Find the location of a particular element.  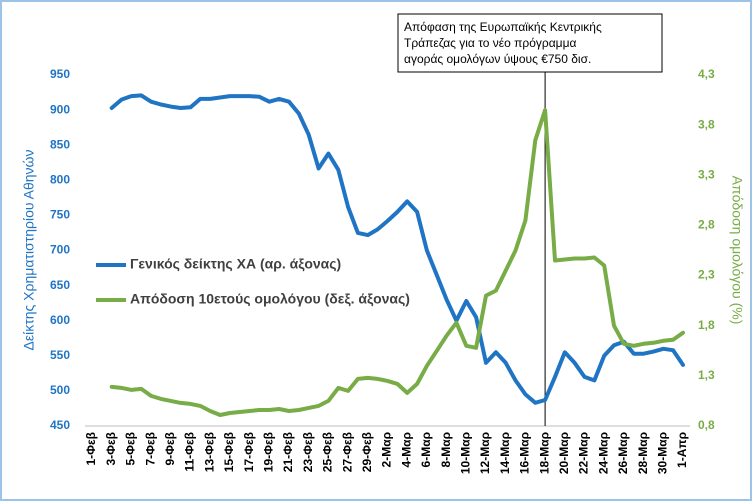

x-tick-label: 25-Φεβ is located at coordinates (328, 452).